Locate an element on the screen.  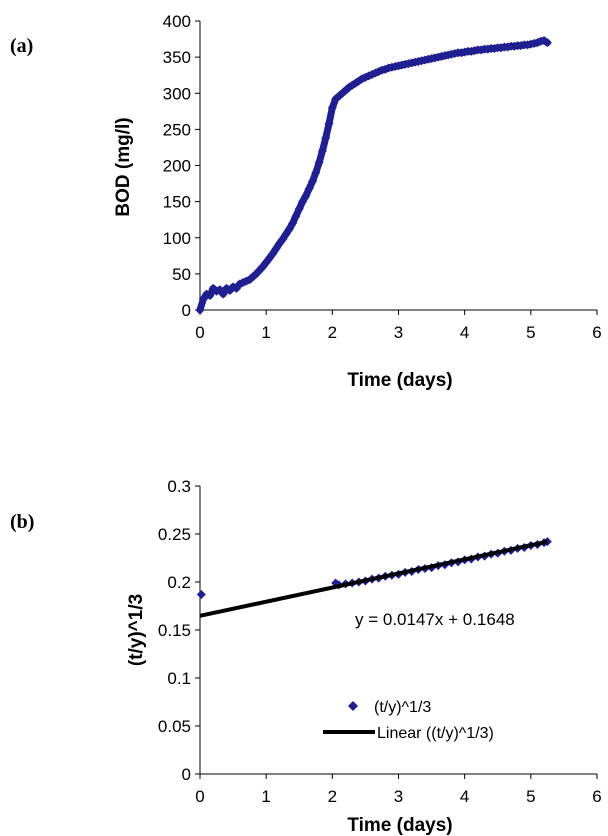
legend-label-linear: Linear ((t/y)^1/3) is located at coordinates (435, 733).